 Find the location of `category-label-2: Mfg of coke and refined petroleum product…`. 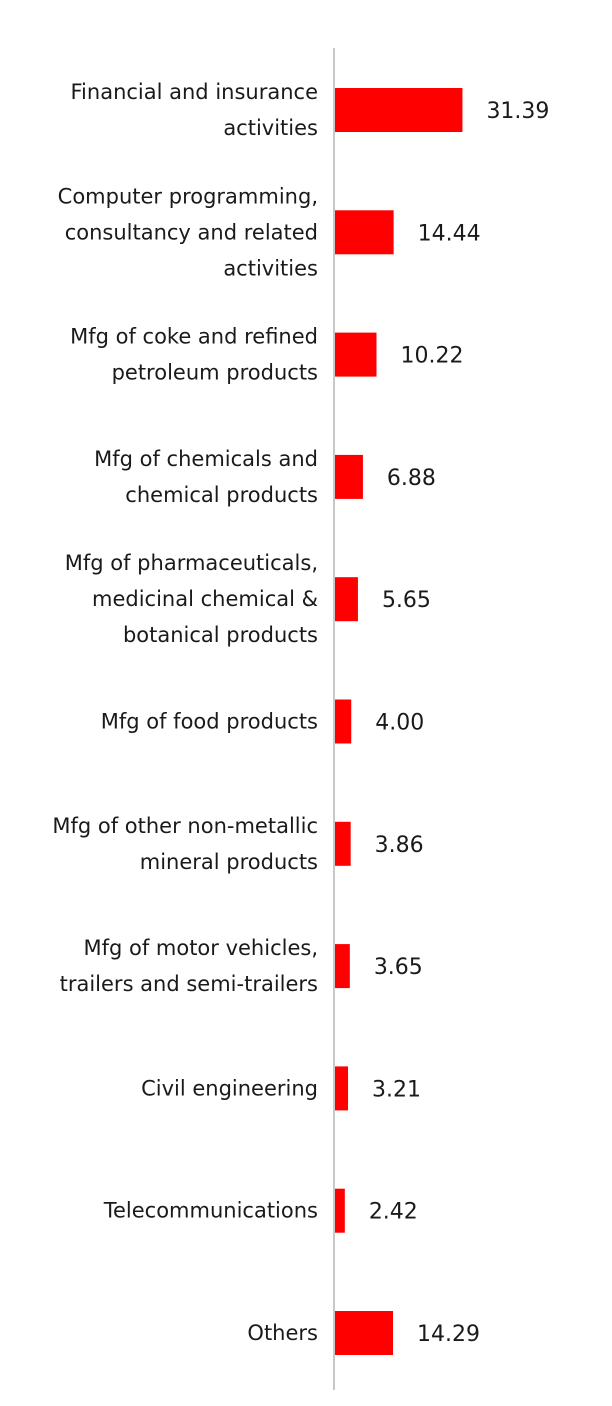

category-label-2: Mfg of coke and refined petroleum product… is located at coordinates (194, 355).